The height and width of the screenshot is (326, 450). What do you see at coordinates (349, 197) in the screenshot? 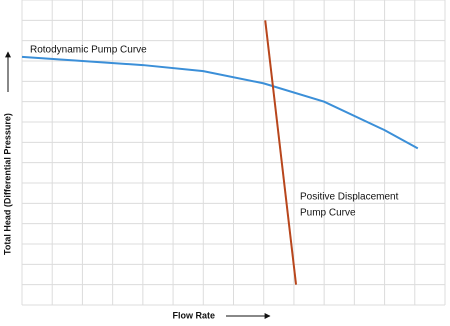
I see `annotation: Positive Displacement` at bounding box center [349, 197].